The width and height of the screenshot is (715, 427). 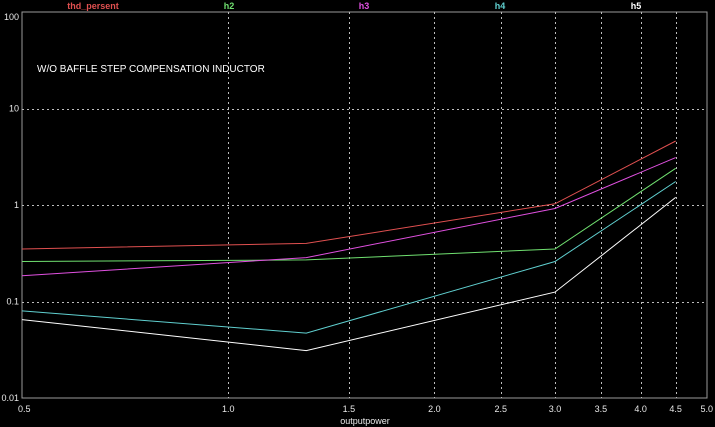 What do you see at coordinates (501, 409) in the screenshot?
I see `x-tick-label: 2.5` at bounding box center [501, 409].